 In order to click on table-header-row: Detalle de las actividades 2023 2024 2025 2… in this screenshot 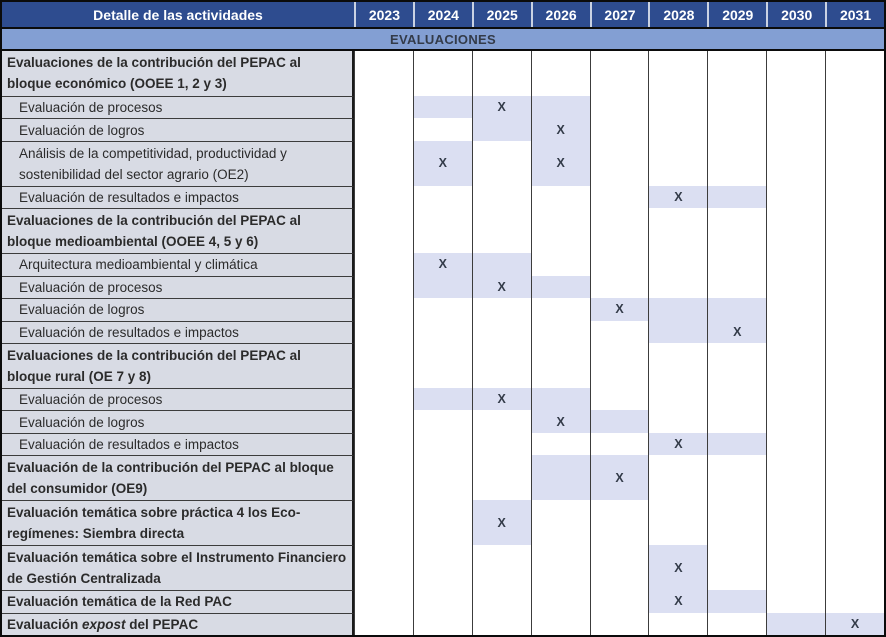, I will do `click(443, 15)`.